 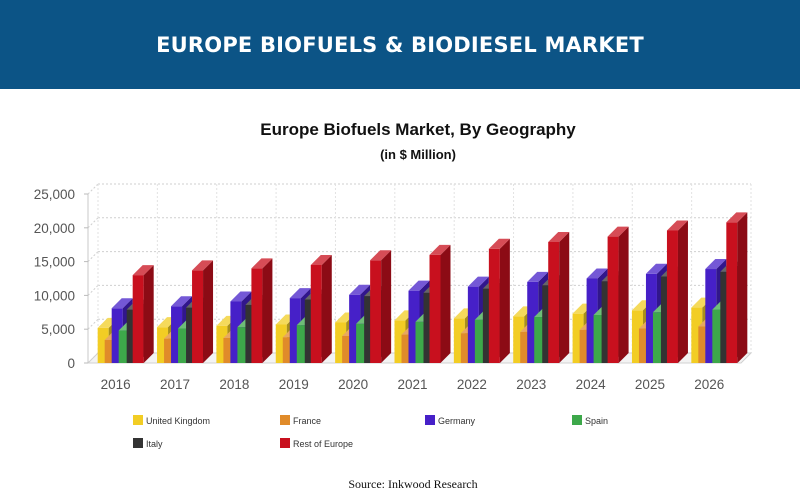 I want to click on bar-group-2019: 2019, so click(x=303, y=323).